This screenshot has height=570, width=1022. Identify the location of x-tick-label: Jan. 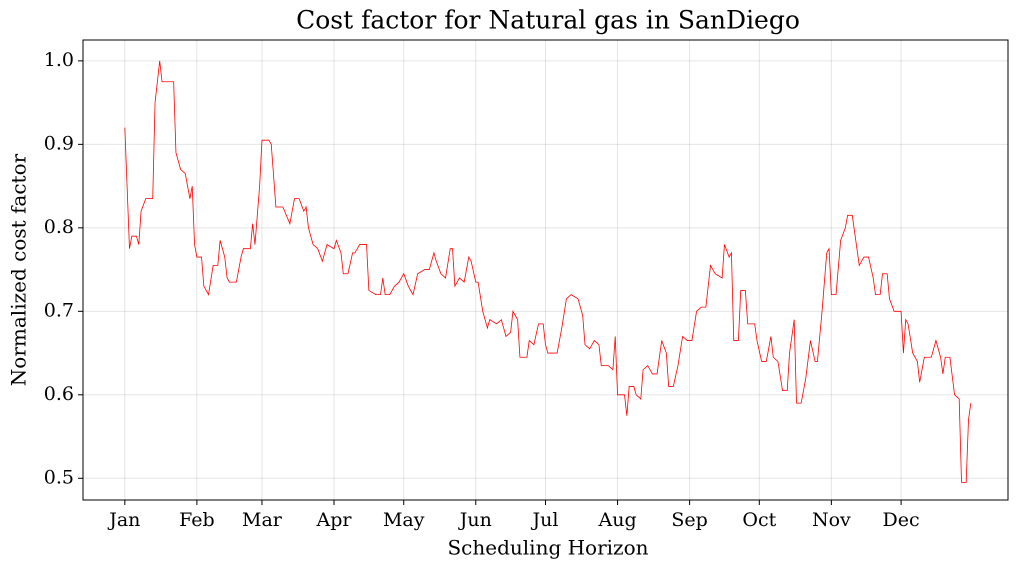
(123, 520).